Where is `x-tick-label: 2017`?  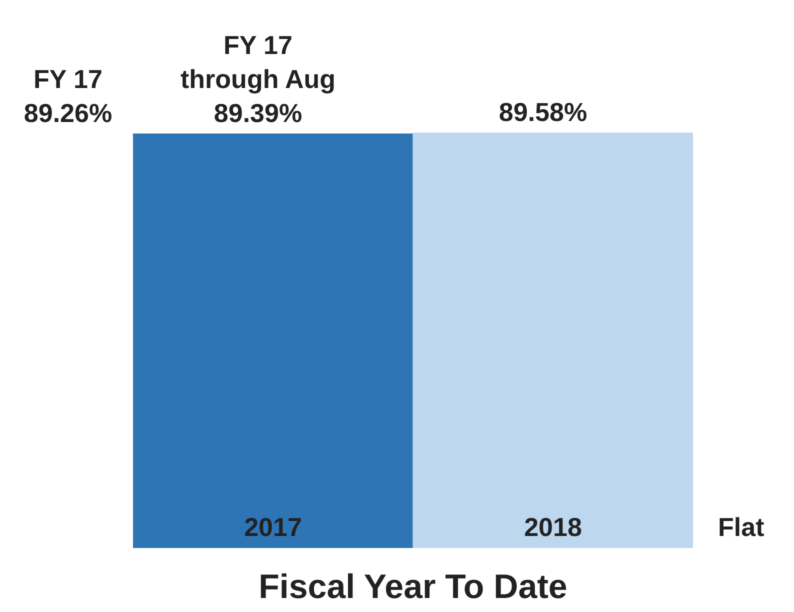
x-tick-label: 2017 is located at coordinates (273, 527).